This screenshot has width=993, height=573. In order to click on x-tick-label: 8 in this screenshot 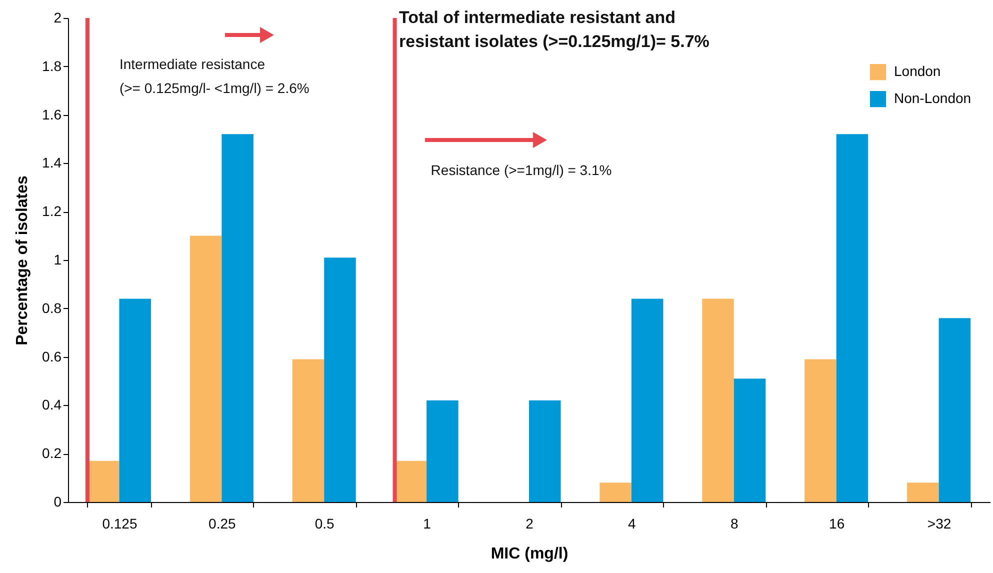, I will do `click(734, 524)`.